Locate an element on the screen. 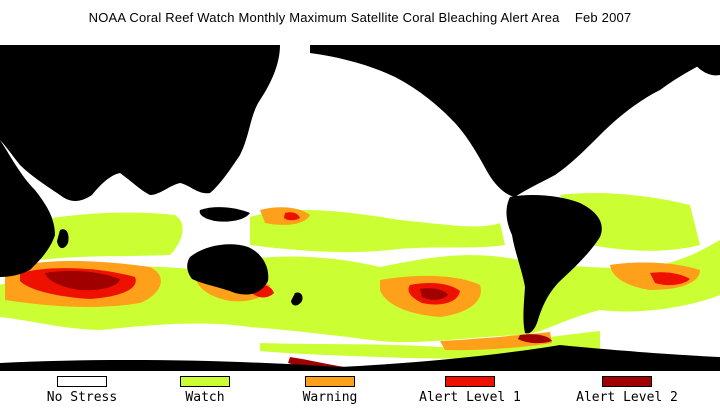 This screenshot has width=720, height=411. legend-label-watch: Watch is located at coordinates (205, 397).